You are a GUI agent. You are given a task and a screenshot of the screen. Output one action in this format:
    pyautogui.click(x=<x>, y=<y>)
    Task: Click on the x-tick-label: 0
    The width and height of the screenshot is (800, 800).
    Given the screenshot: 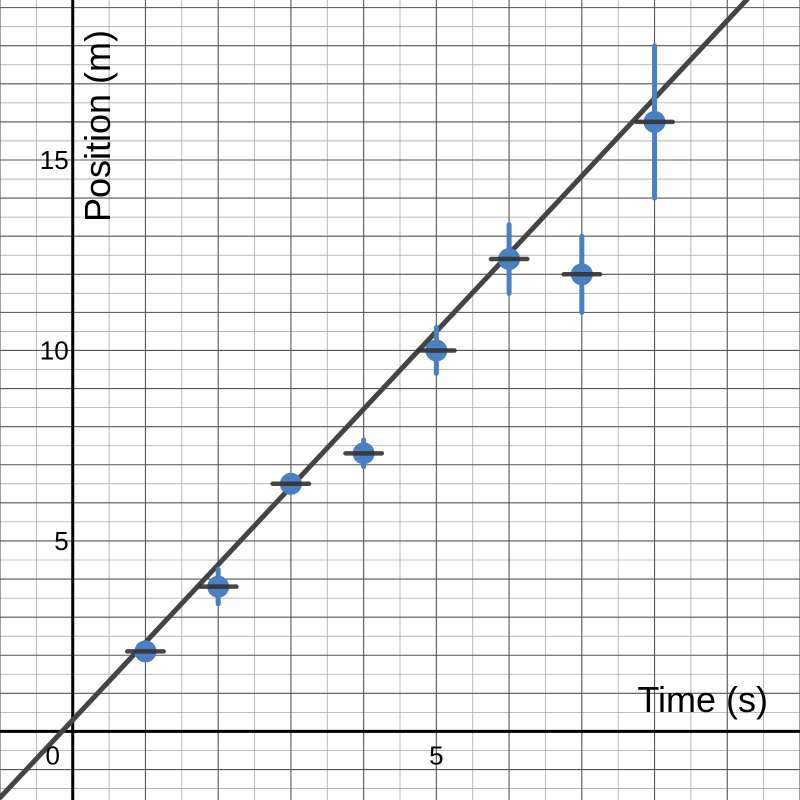 What is the action you would take?
    pyautogui.click(x=52, y=755)
    